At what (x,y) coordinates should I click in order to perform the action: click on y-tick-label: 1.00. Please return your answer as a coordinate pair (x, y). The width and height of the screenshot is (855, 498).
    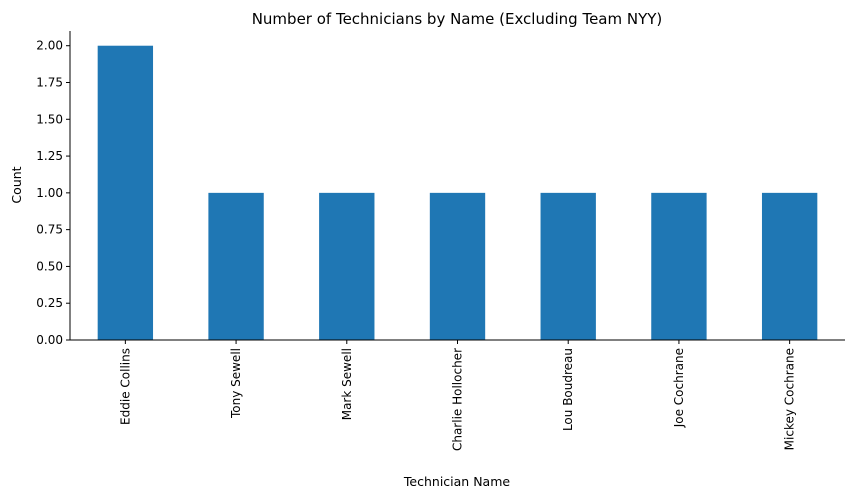
    Looking at the image, I should click on (49, 193).